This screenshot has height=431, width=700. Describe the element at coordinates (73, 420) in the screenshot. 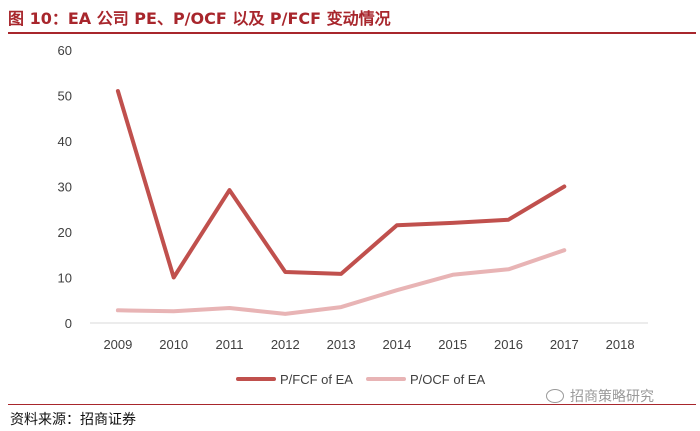

I see `source-note: 资料来源：招商证券` at that location.